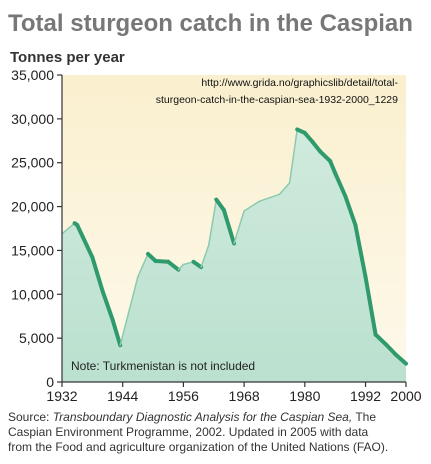 The image size is (431, 464). Describe the element at coordinates (210, 23) in the screenshot. I see `chart-title: Total sturgeon catch in the Caspian` at that location.